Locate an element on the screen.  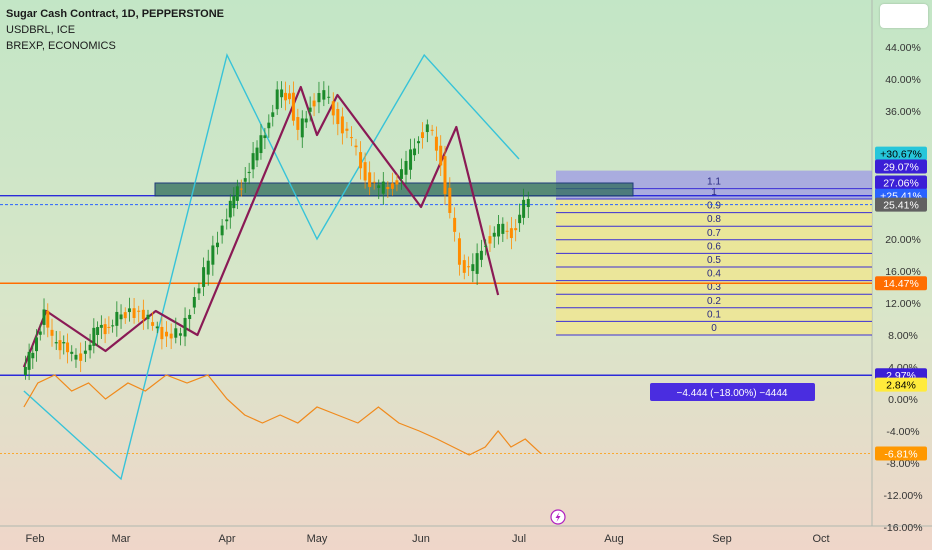
y-tick-label: 16.00% is located at coordinates (903, 272).